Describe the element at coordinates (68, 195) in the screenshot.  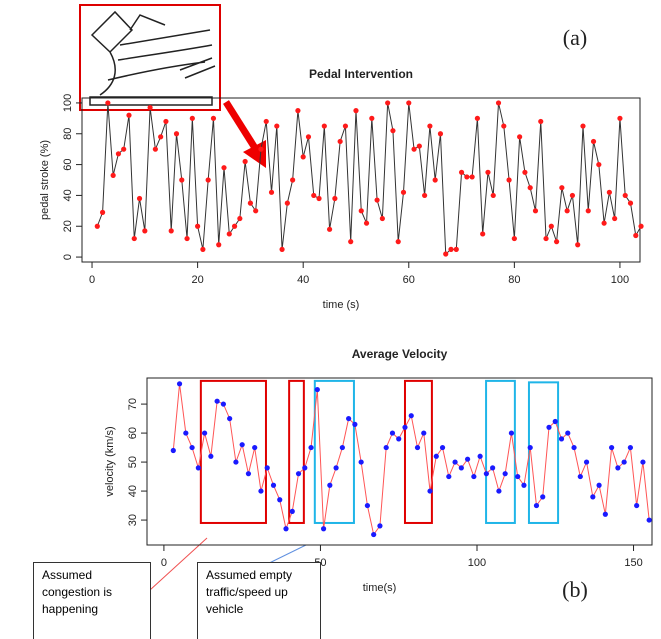
I see `y-tick-label: 40` at that location.